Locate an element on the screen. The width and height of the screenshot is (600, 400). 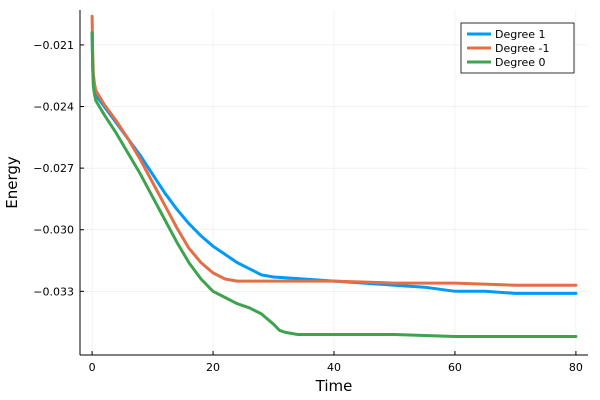
y-tick-label: −0.021 is located at coordinates (53, 45).